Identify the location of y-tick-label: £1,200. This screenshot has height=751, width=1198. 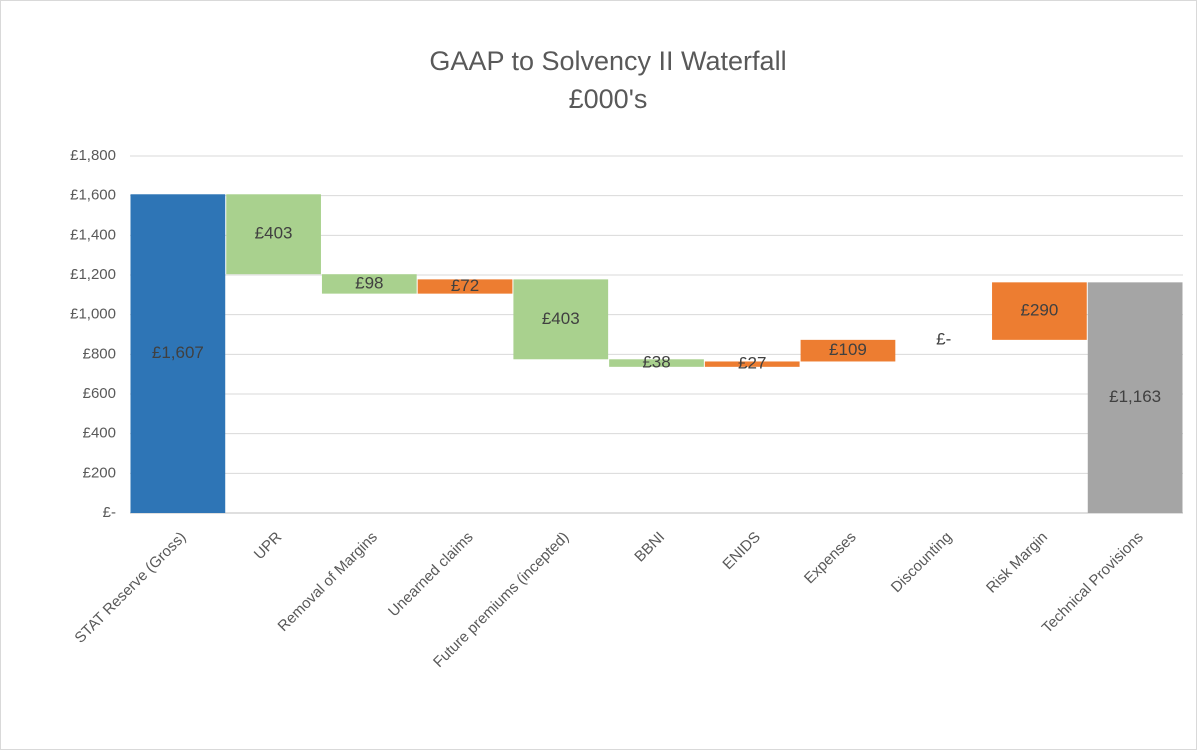
(93, 274).